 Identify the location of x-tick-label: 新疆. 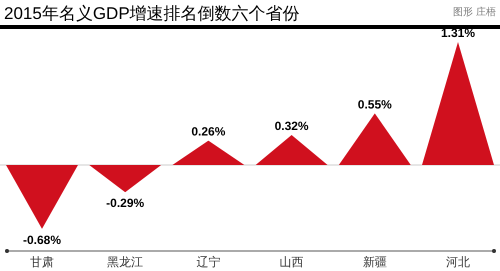
(374, 262).